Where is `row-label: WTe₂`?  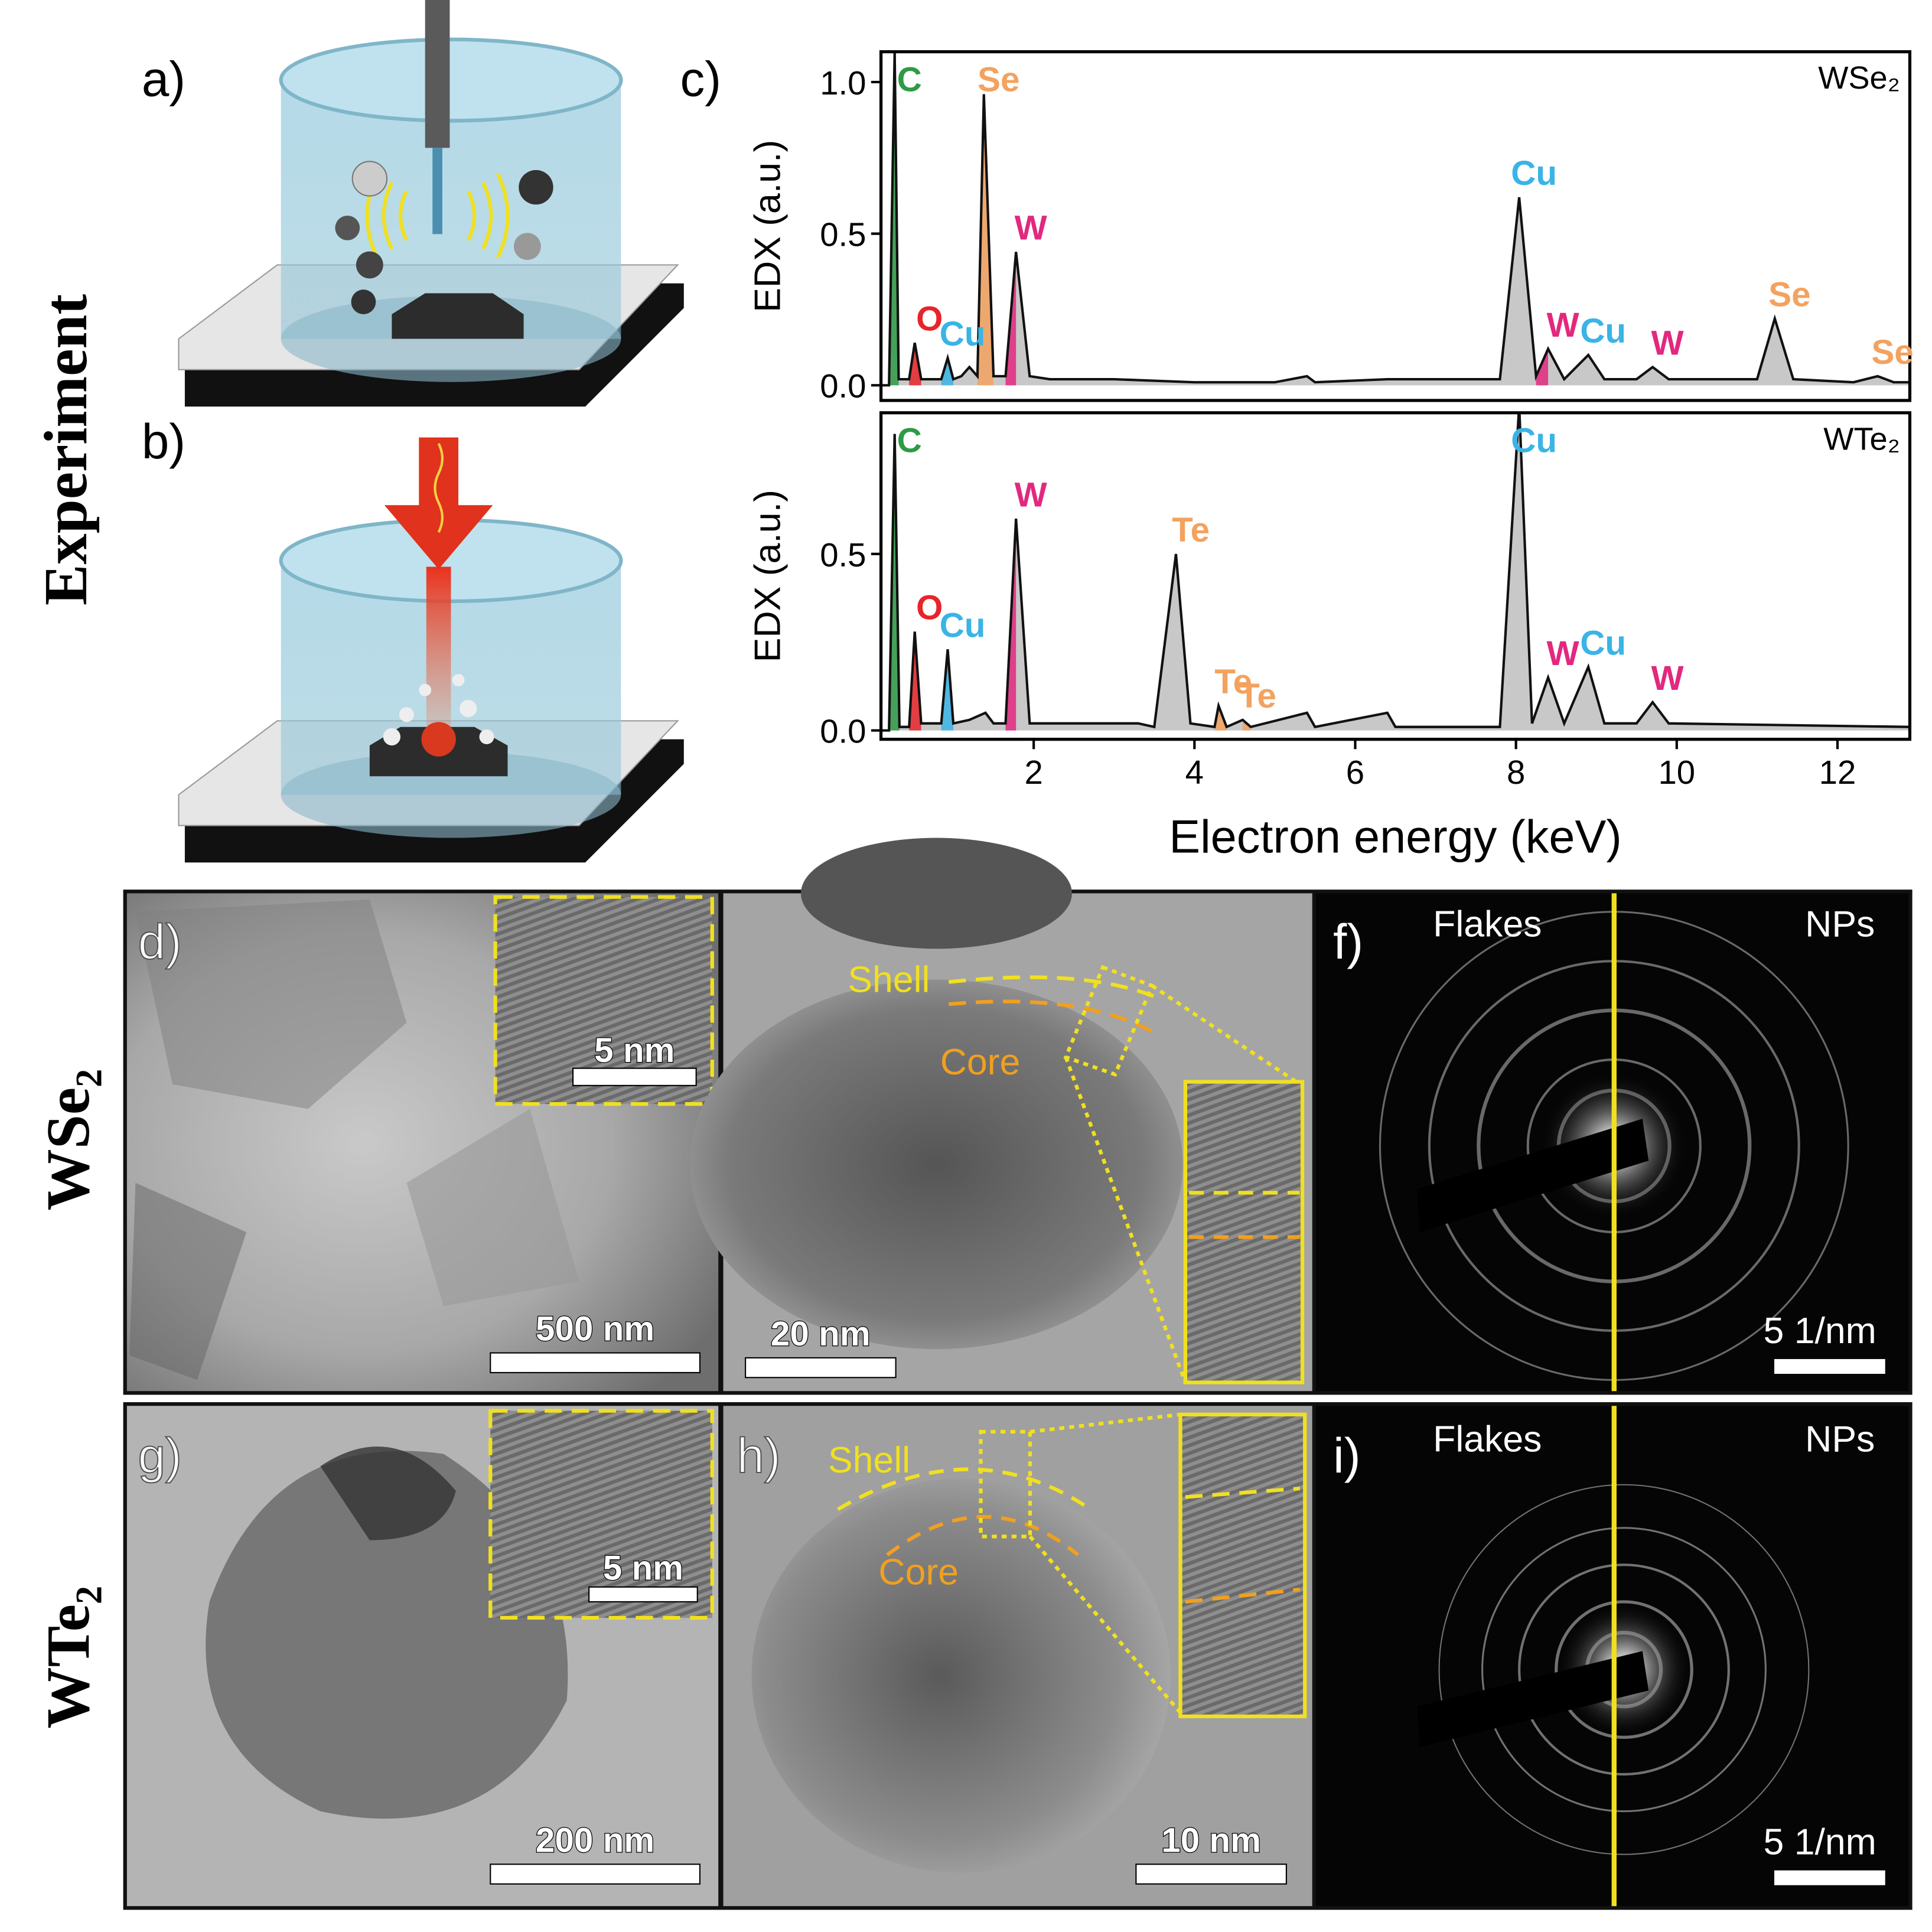 row-label: WTe₂ is located at coordinates (68, 1658).